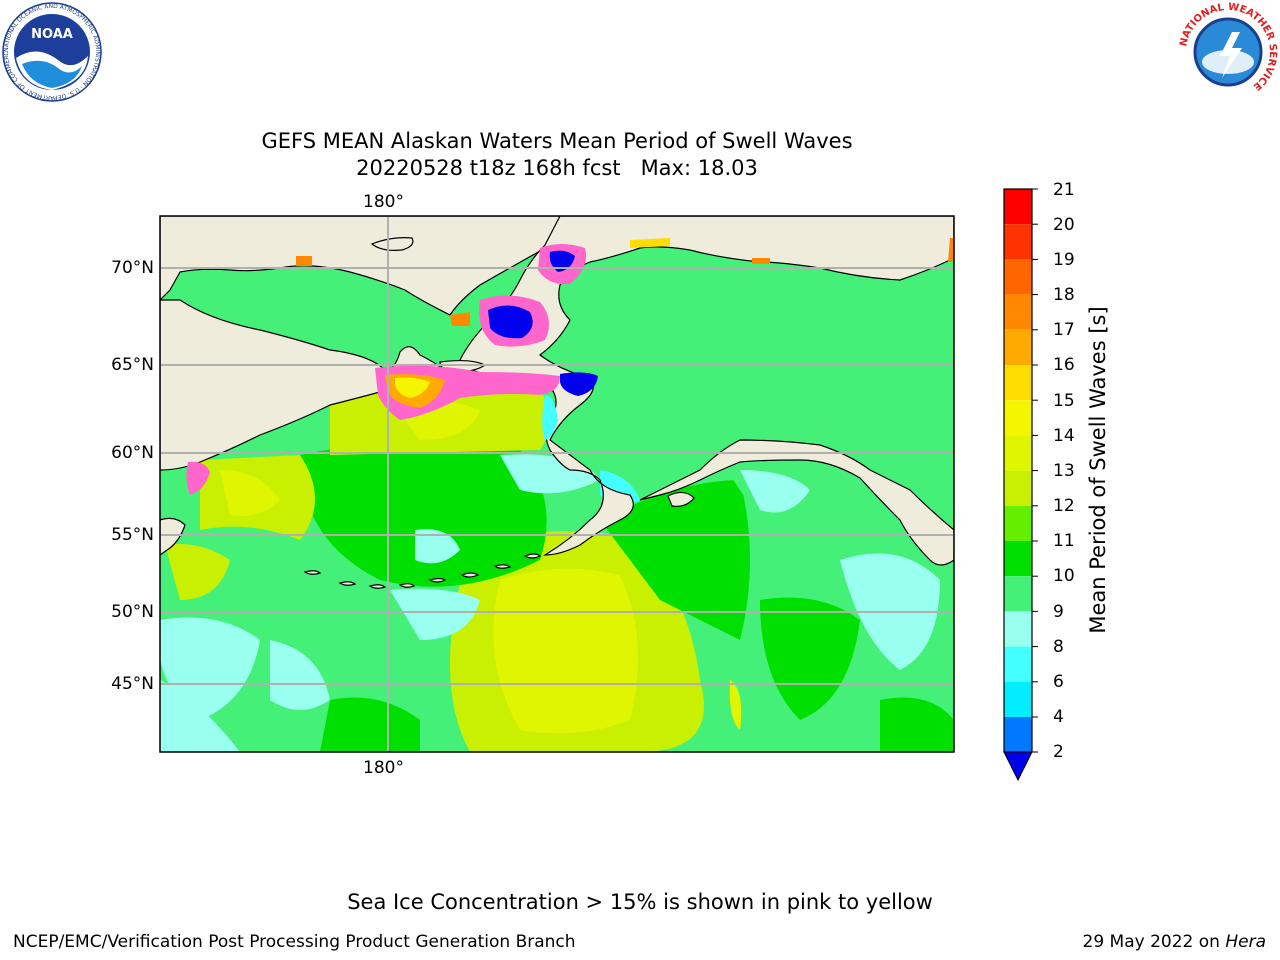 This screenshot has width=1280, height=960. Describe the element at coordinates (1064, 471) in the screenshot. I see `colorbar-tick-13: 13` at that location.